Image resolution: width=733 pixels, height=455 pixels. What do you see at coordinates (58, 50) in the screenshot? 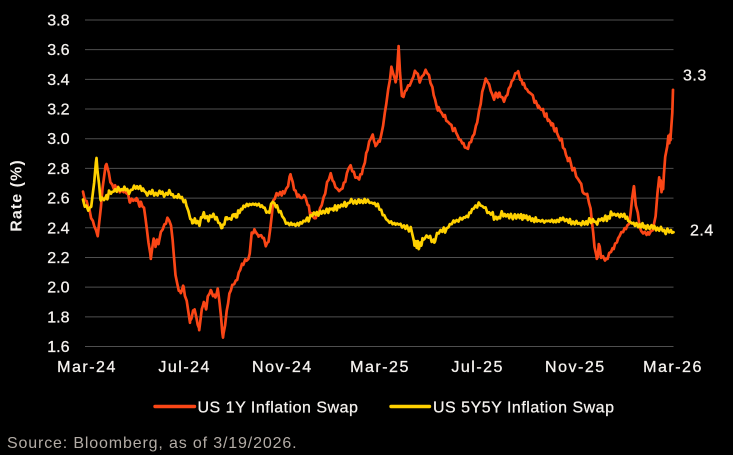
I see `svg-text: 3.6` at bounding box center [58, 50].